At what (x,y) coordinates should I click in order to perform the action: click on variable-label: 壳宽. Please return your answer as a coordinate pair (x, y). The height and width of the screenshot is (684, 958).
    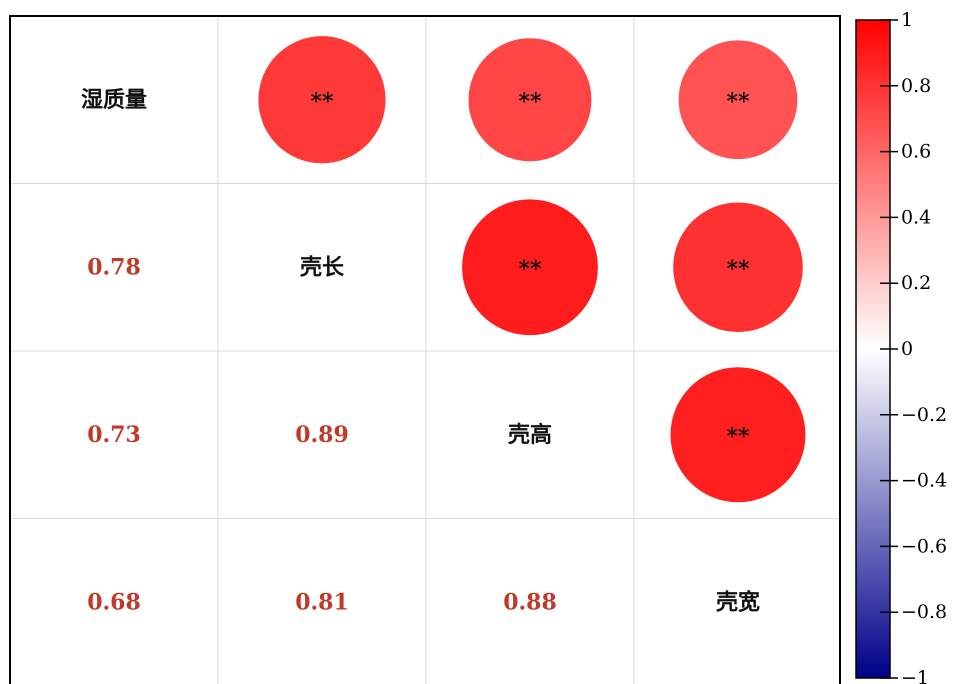
    Looking at the image, I should click on (737, 602).